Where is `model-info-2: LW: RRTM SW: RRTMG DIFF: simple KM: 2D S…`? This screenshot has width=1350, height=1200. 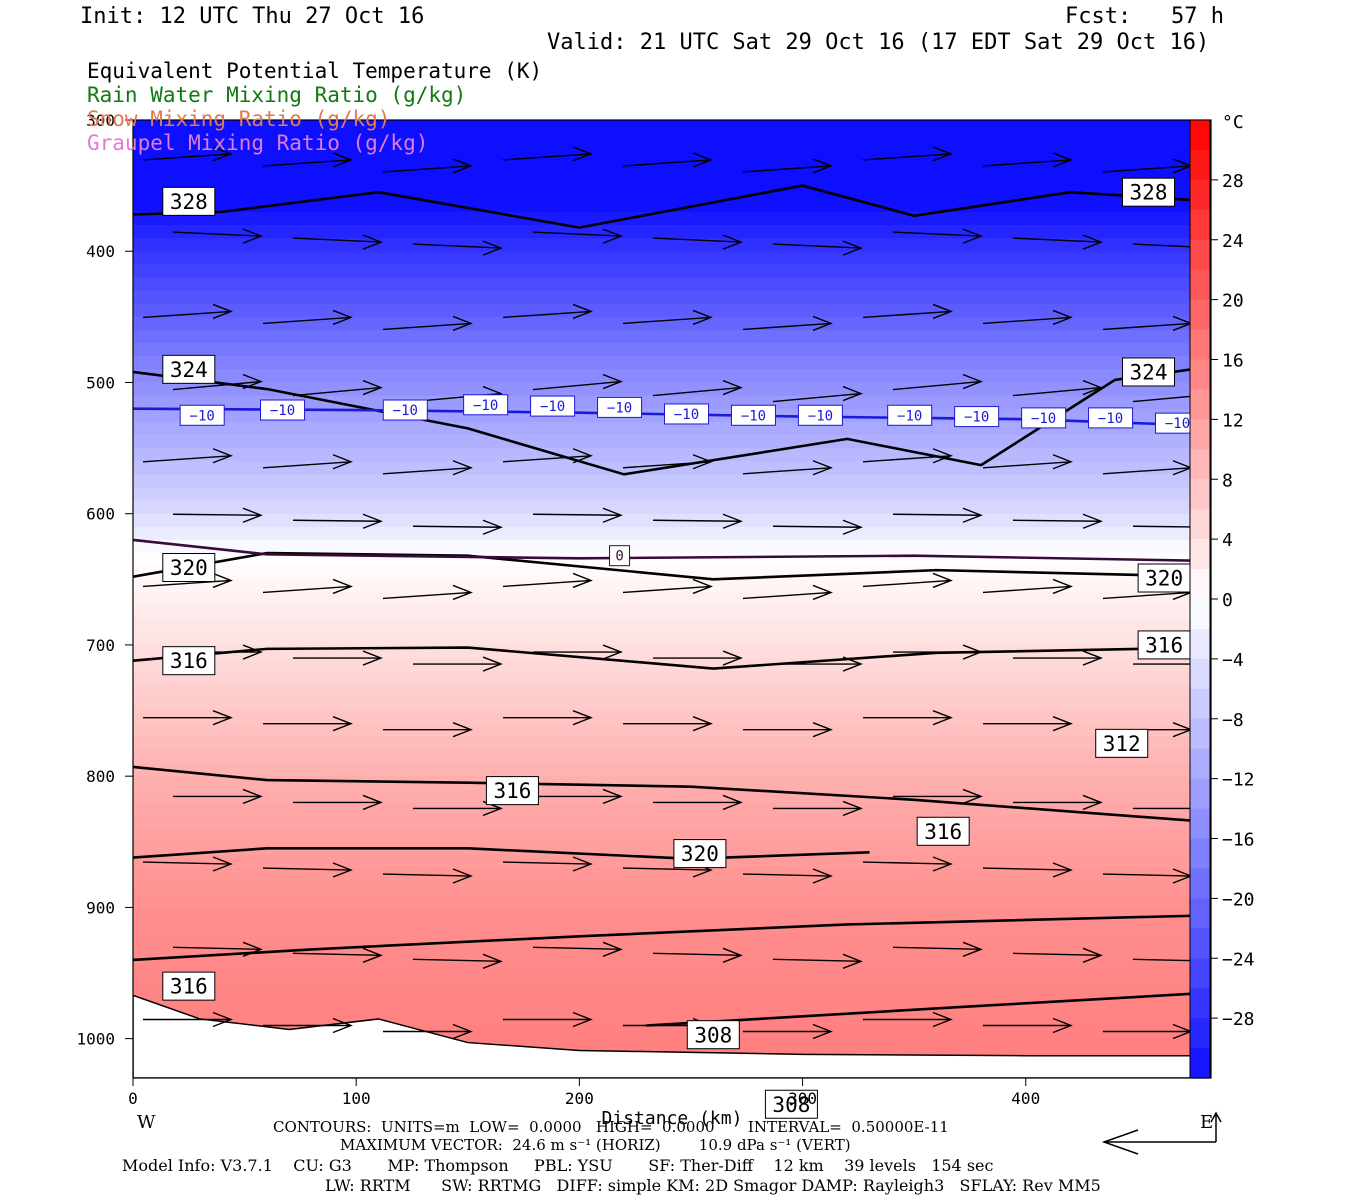
model-info-2: LW: RRTM SW: RRTMG DIFF: simple KM: 2D S… is located at coordinates (713, 1185).